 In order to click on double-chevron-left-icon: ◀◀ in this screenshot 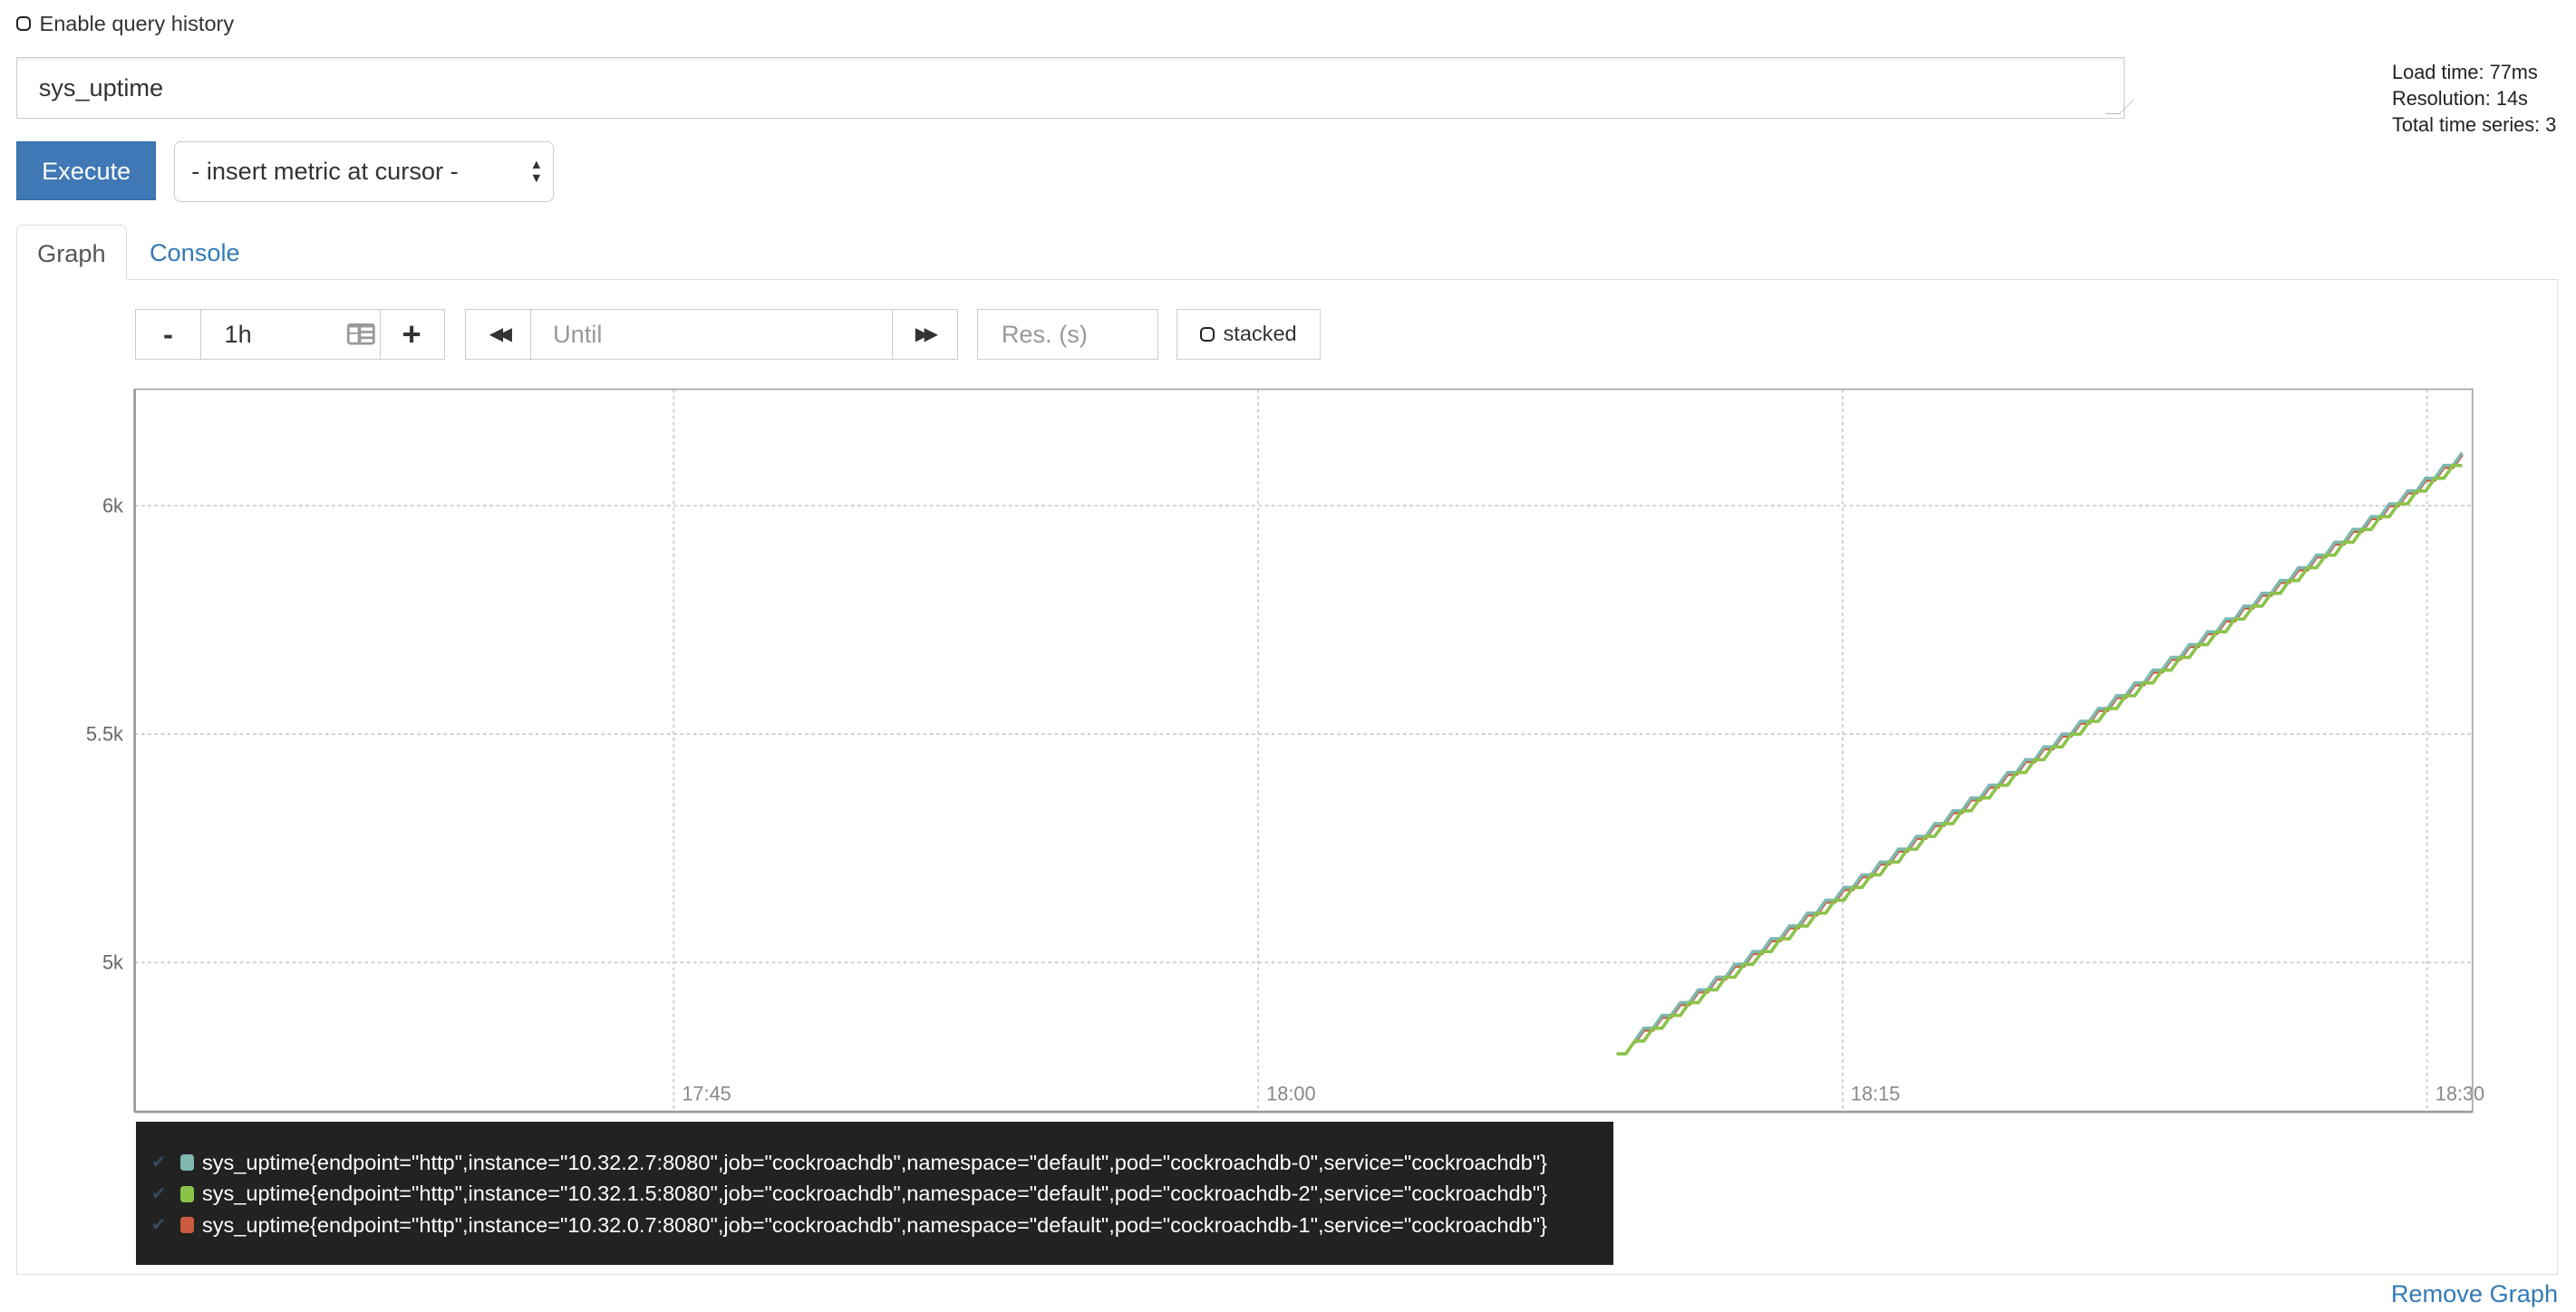, I will do `click(500, 334)`.